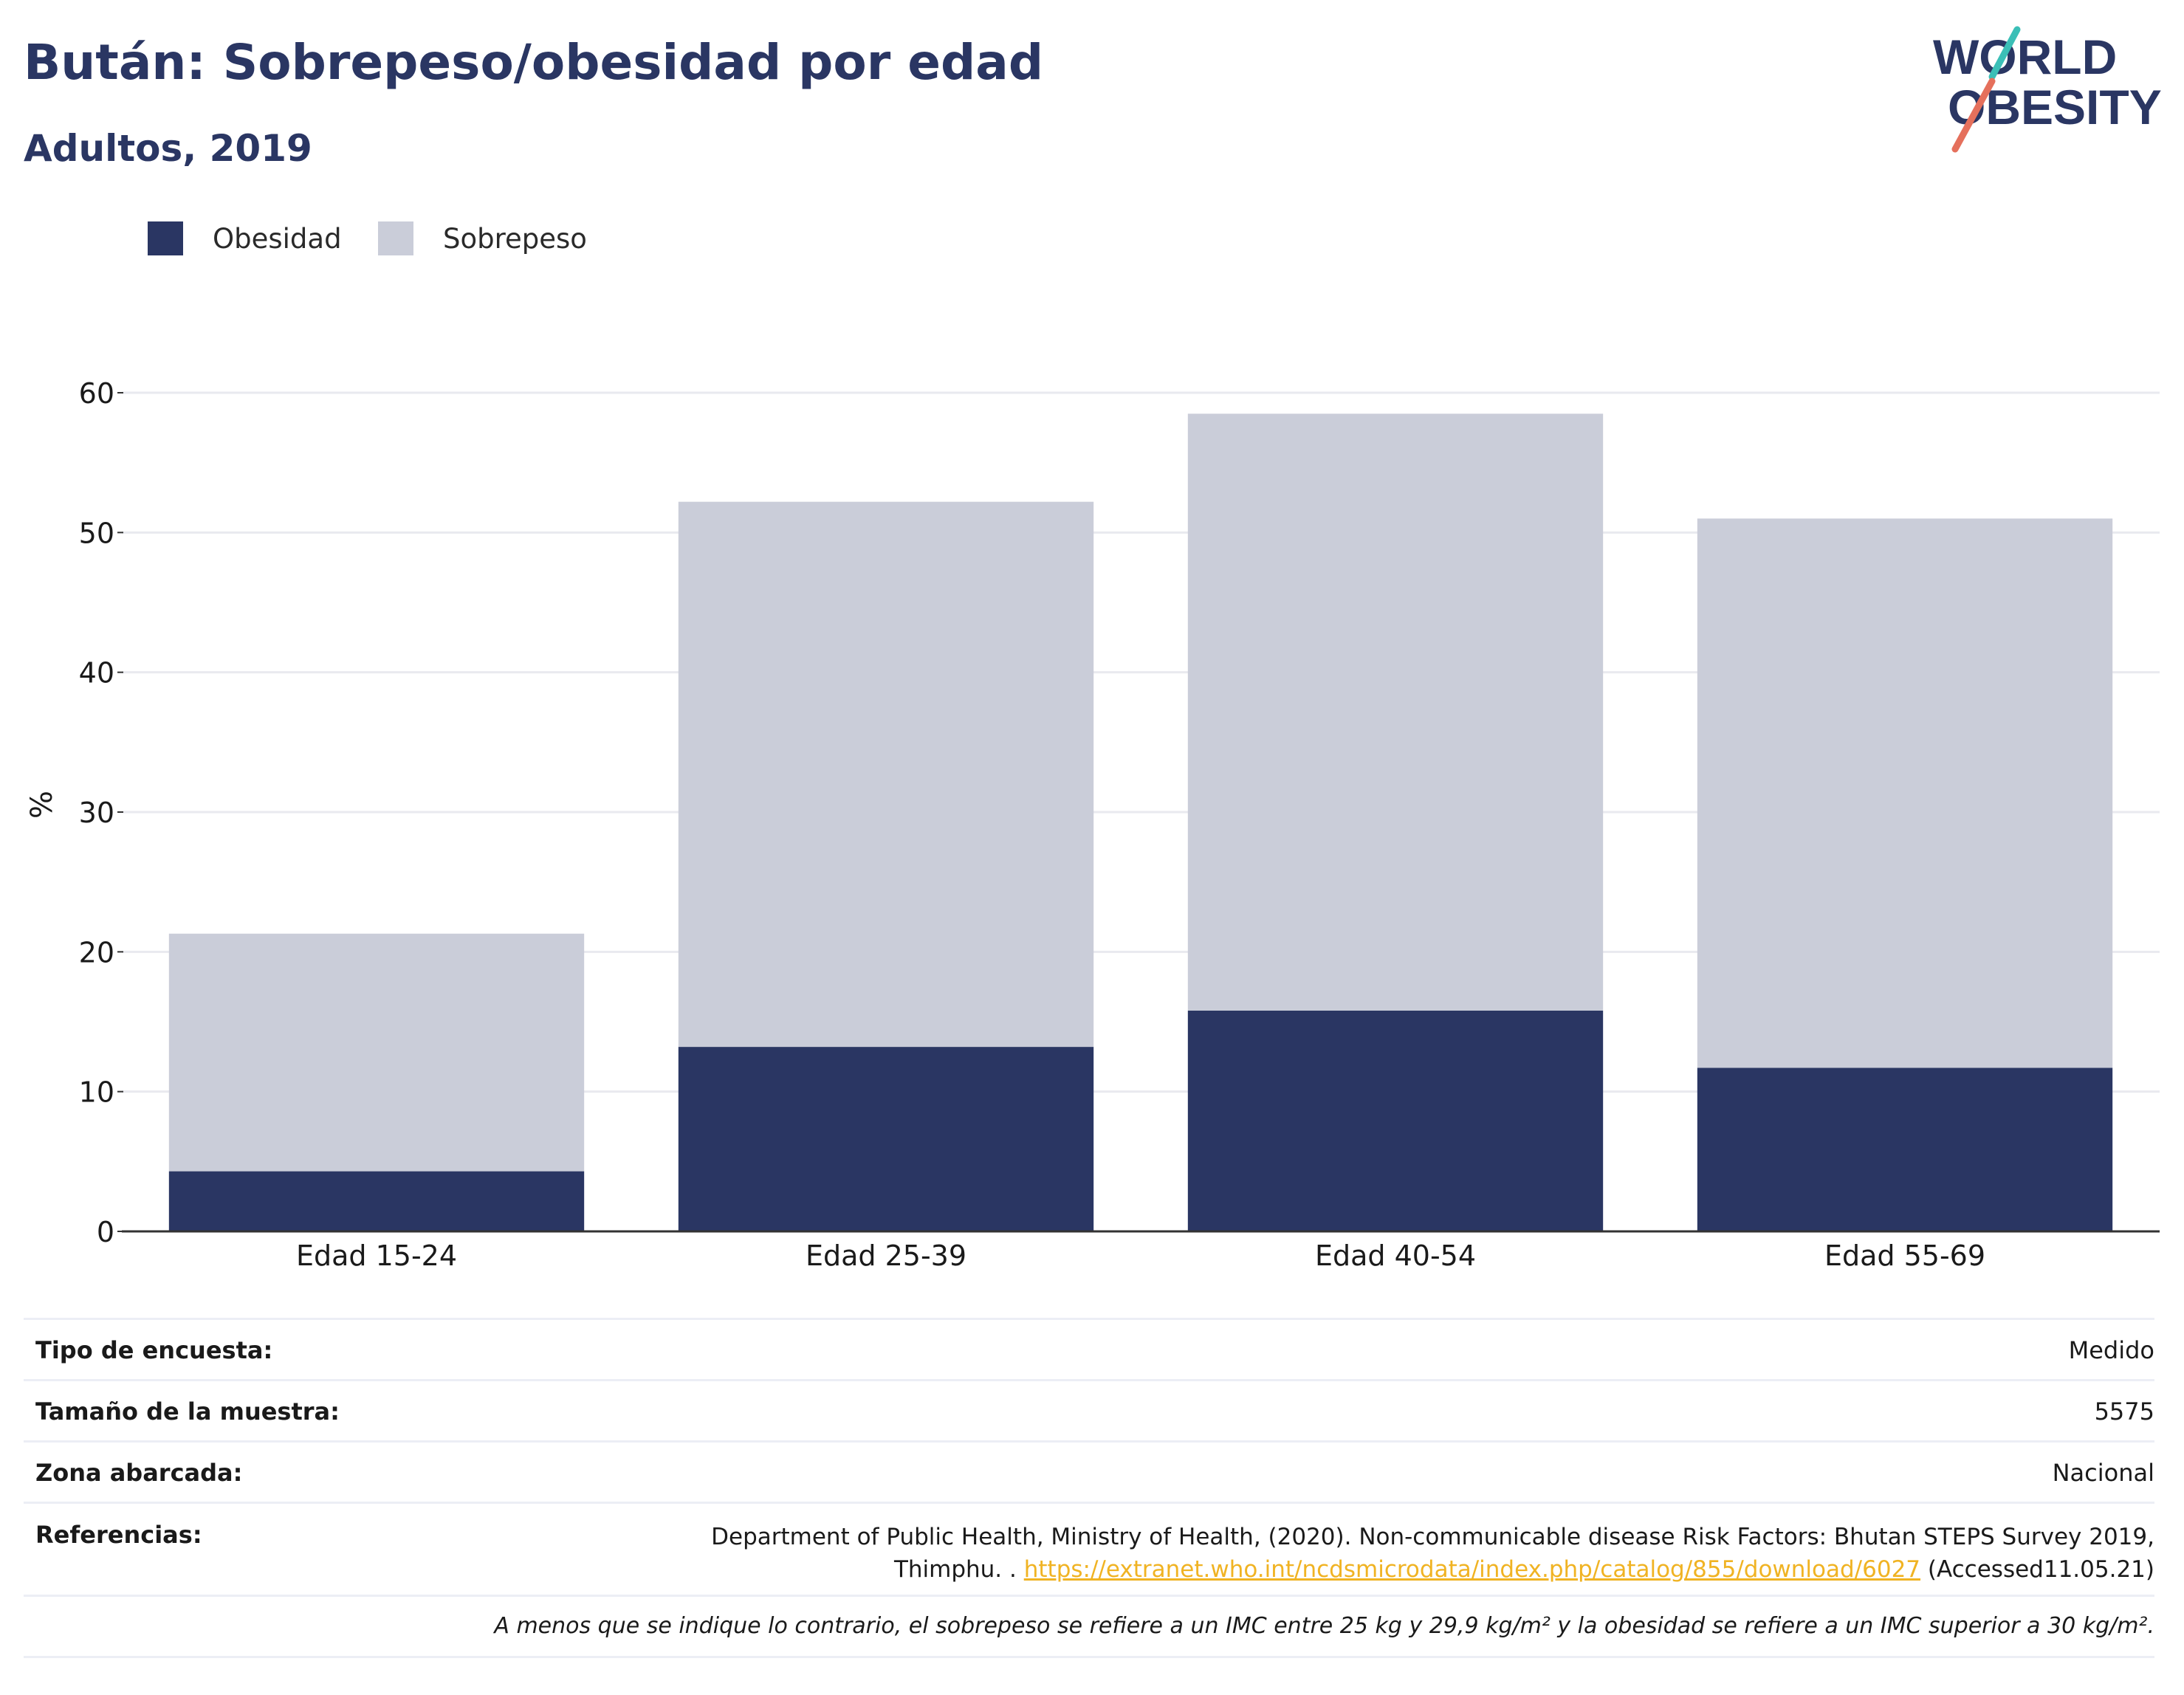 This screenshot has width=2184, height=1695. What do you see at coordinates (377, 1256) in the screenshot?
I see `x-tick-label: Edad 15-24` at bounding box center [377, 1256].